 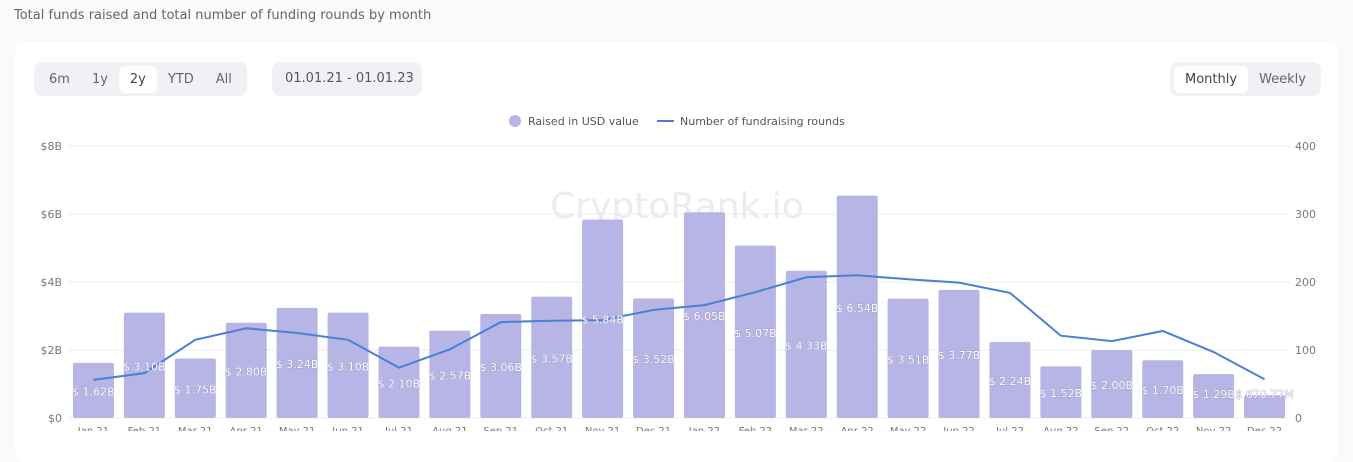 I want to click on x-tick: Jul 21, so click(x=398, y=428).